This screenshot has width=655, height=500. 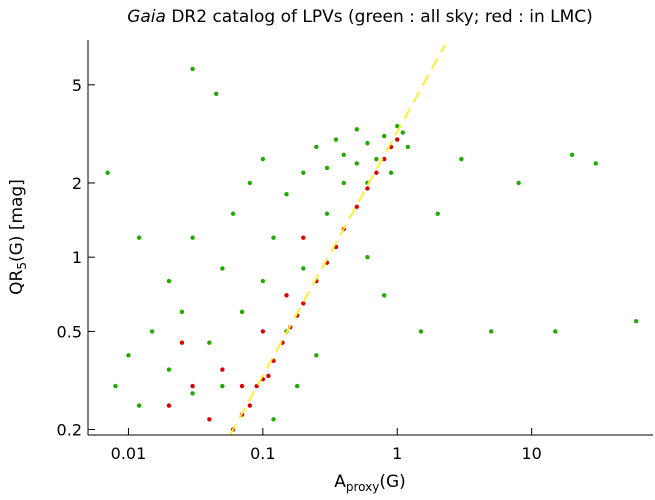 What do you see at coordinates (531, 453) in the screenshot?
I see `x-tick-label: 10` at bounding box center [531, 453].